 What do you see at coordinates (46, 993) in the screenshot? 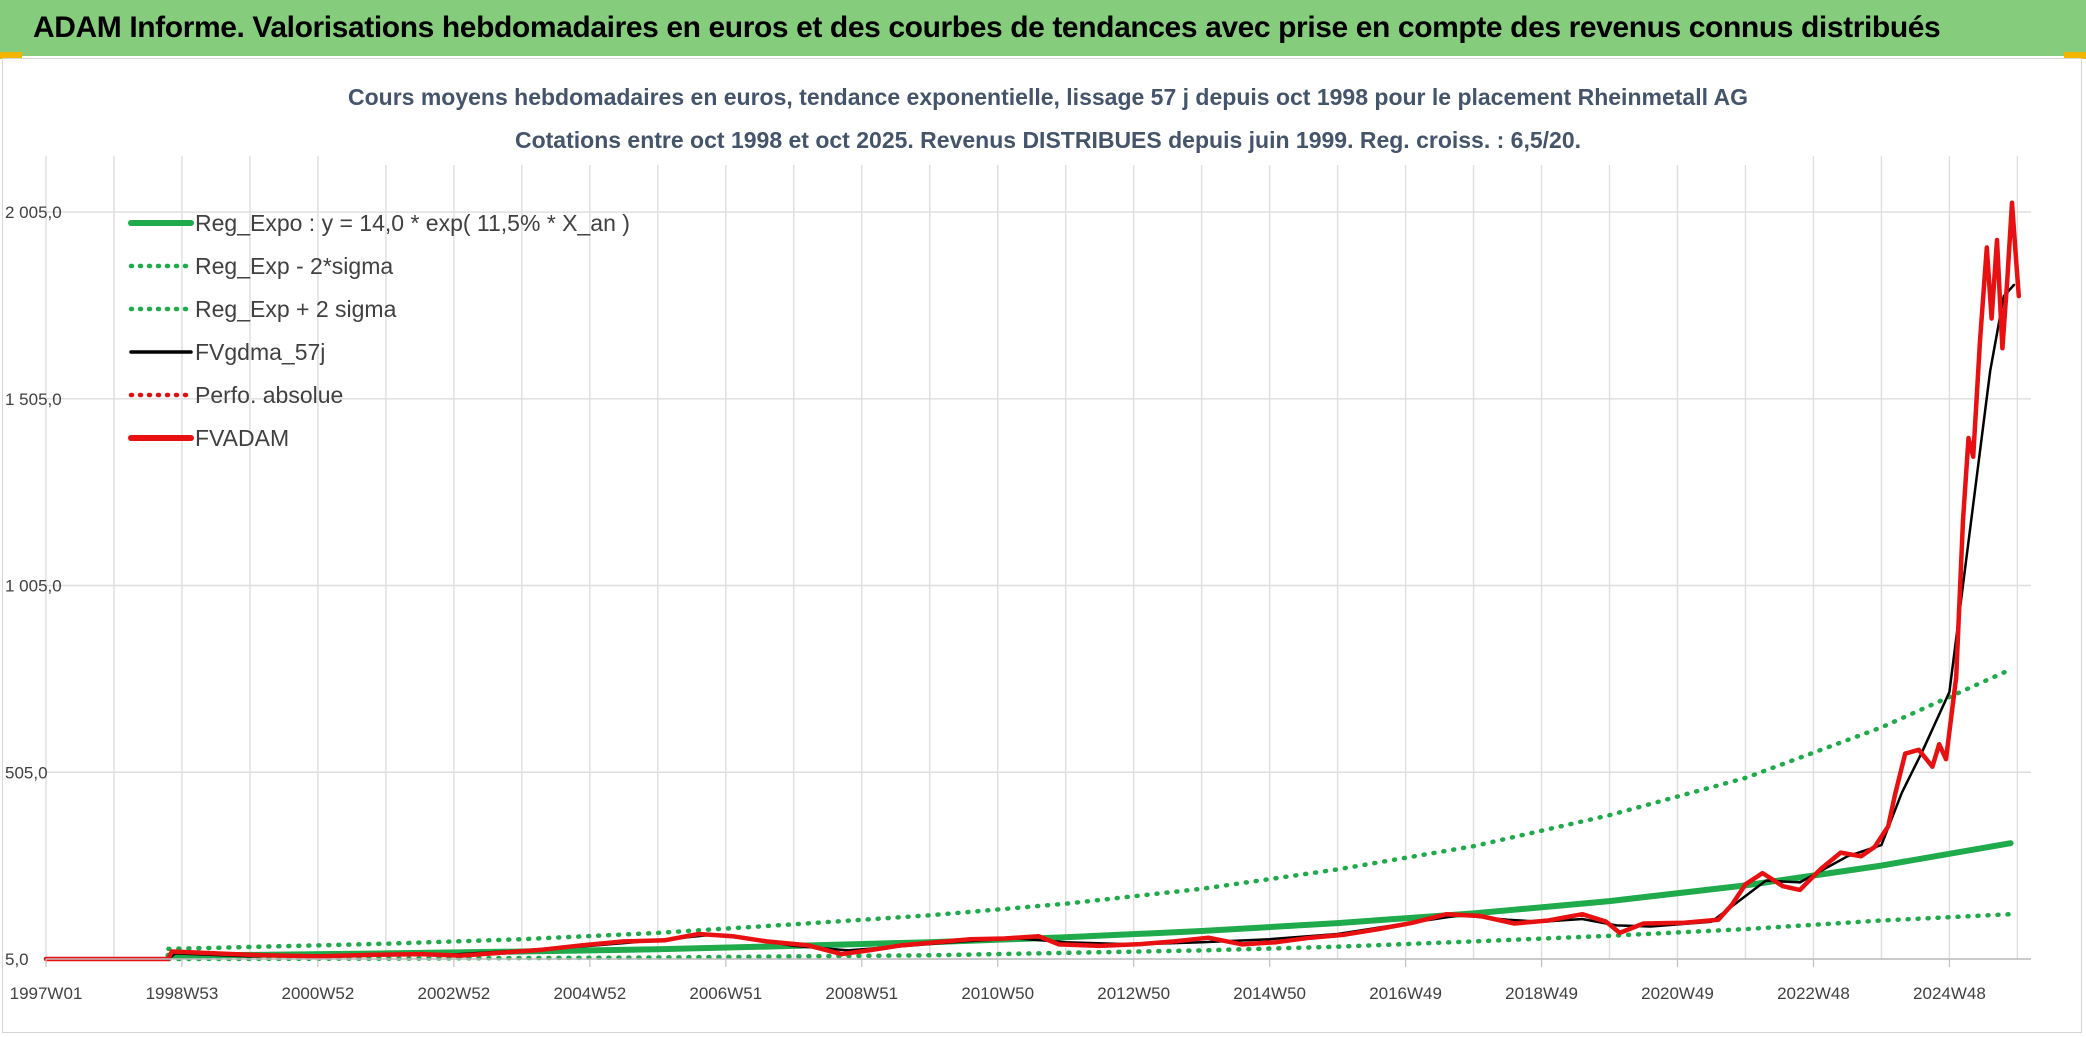
I see `x-tick-label: 1997W01` at bounding box center [46, 993].